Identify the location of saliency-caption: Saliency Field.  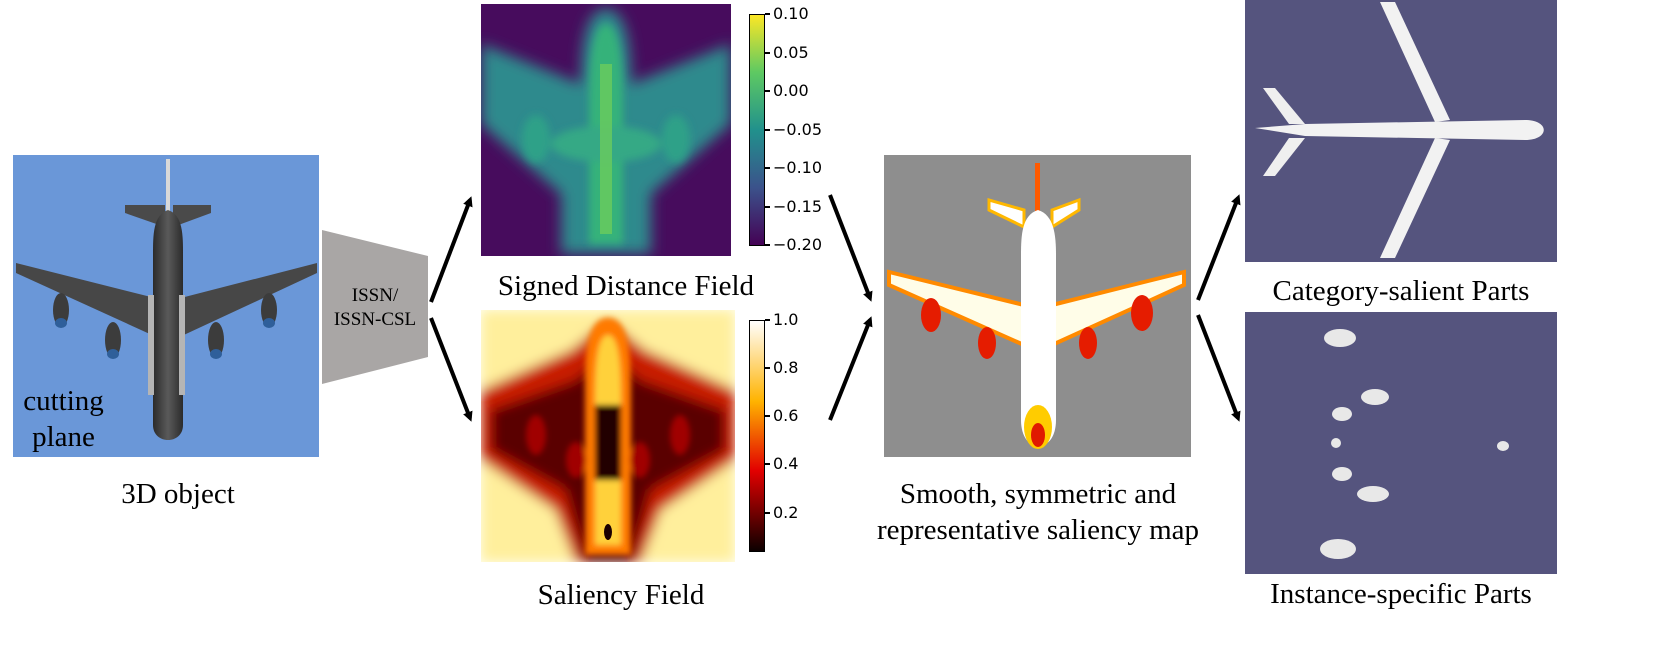
(621, 595).